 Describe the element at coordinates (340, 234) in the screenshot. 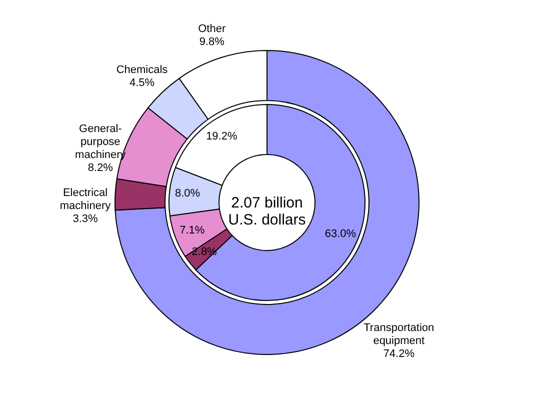

I see `data-label: 63.0%` at that location.